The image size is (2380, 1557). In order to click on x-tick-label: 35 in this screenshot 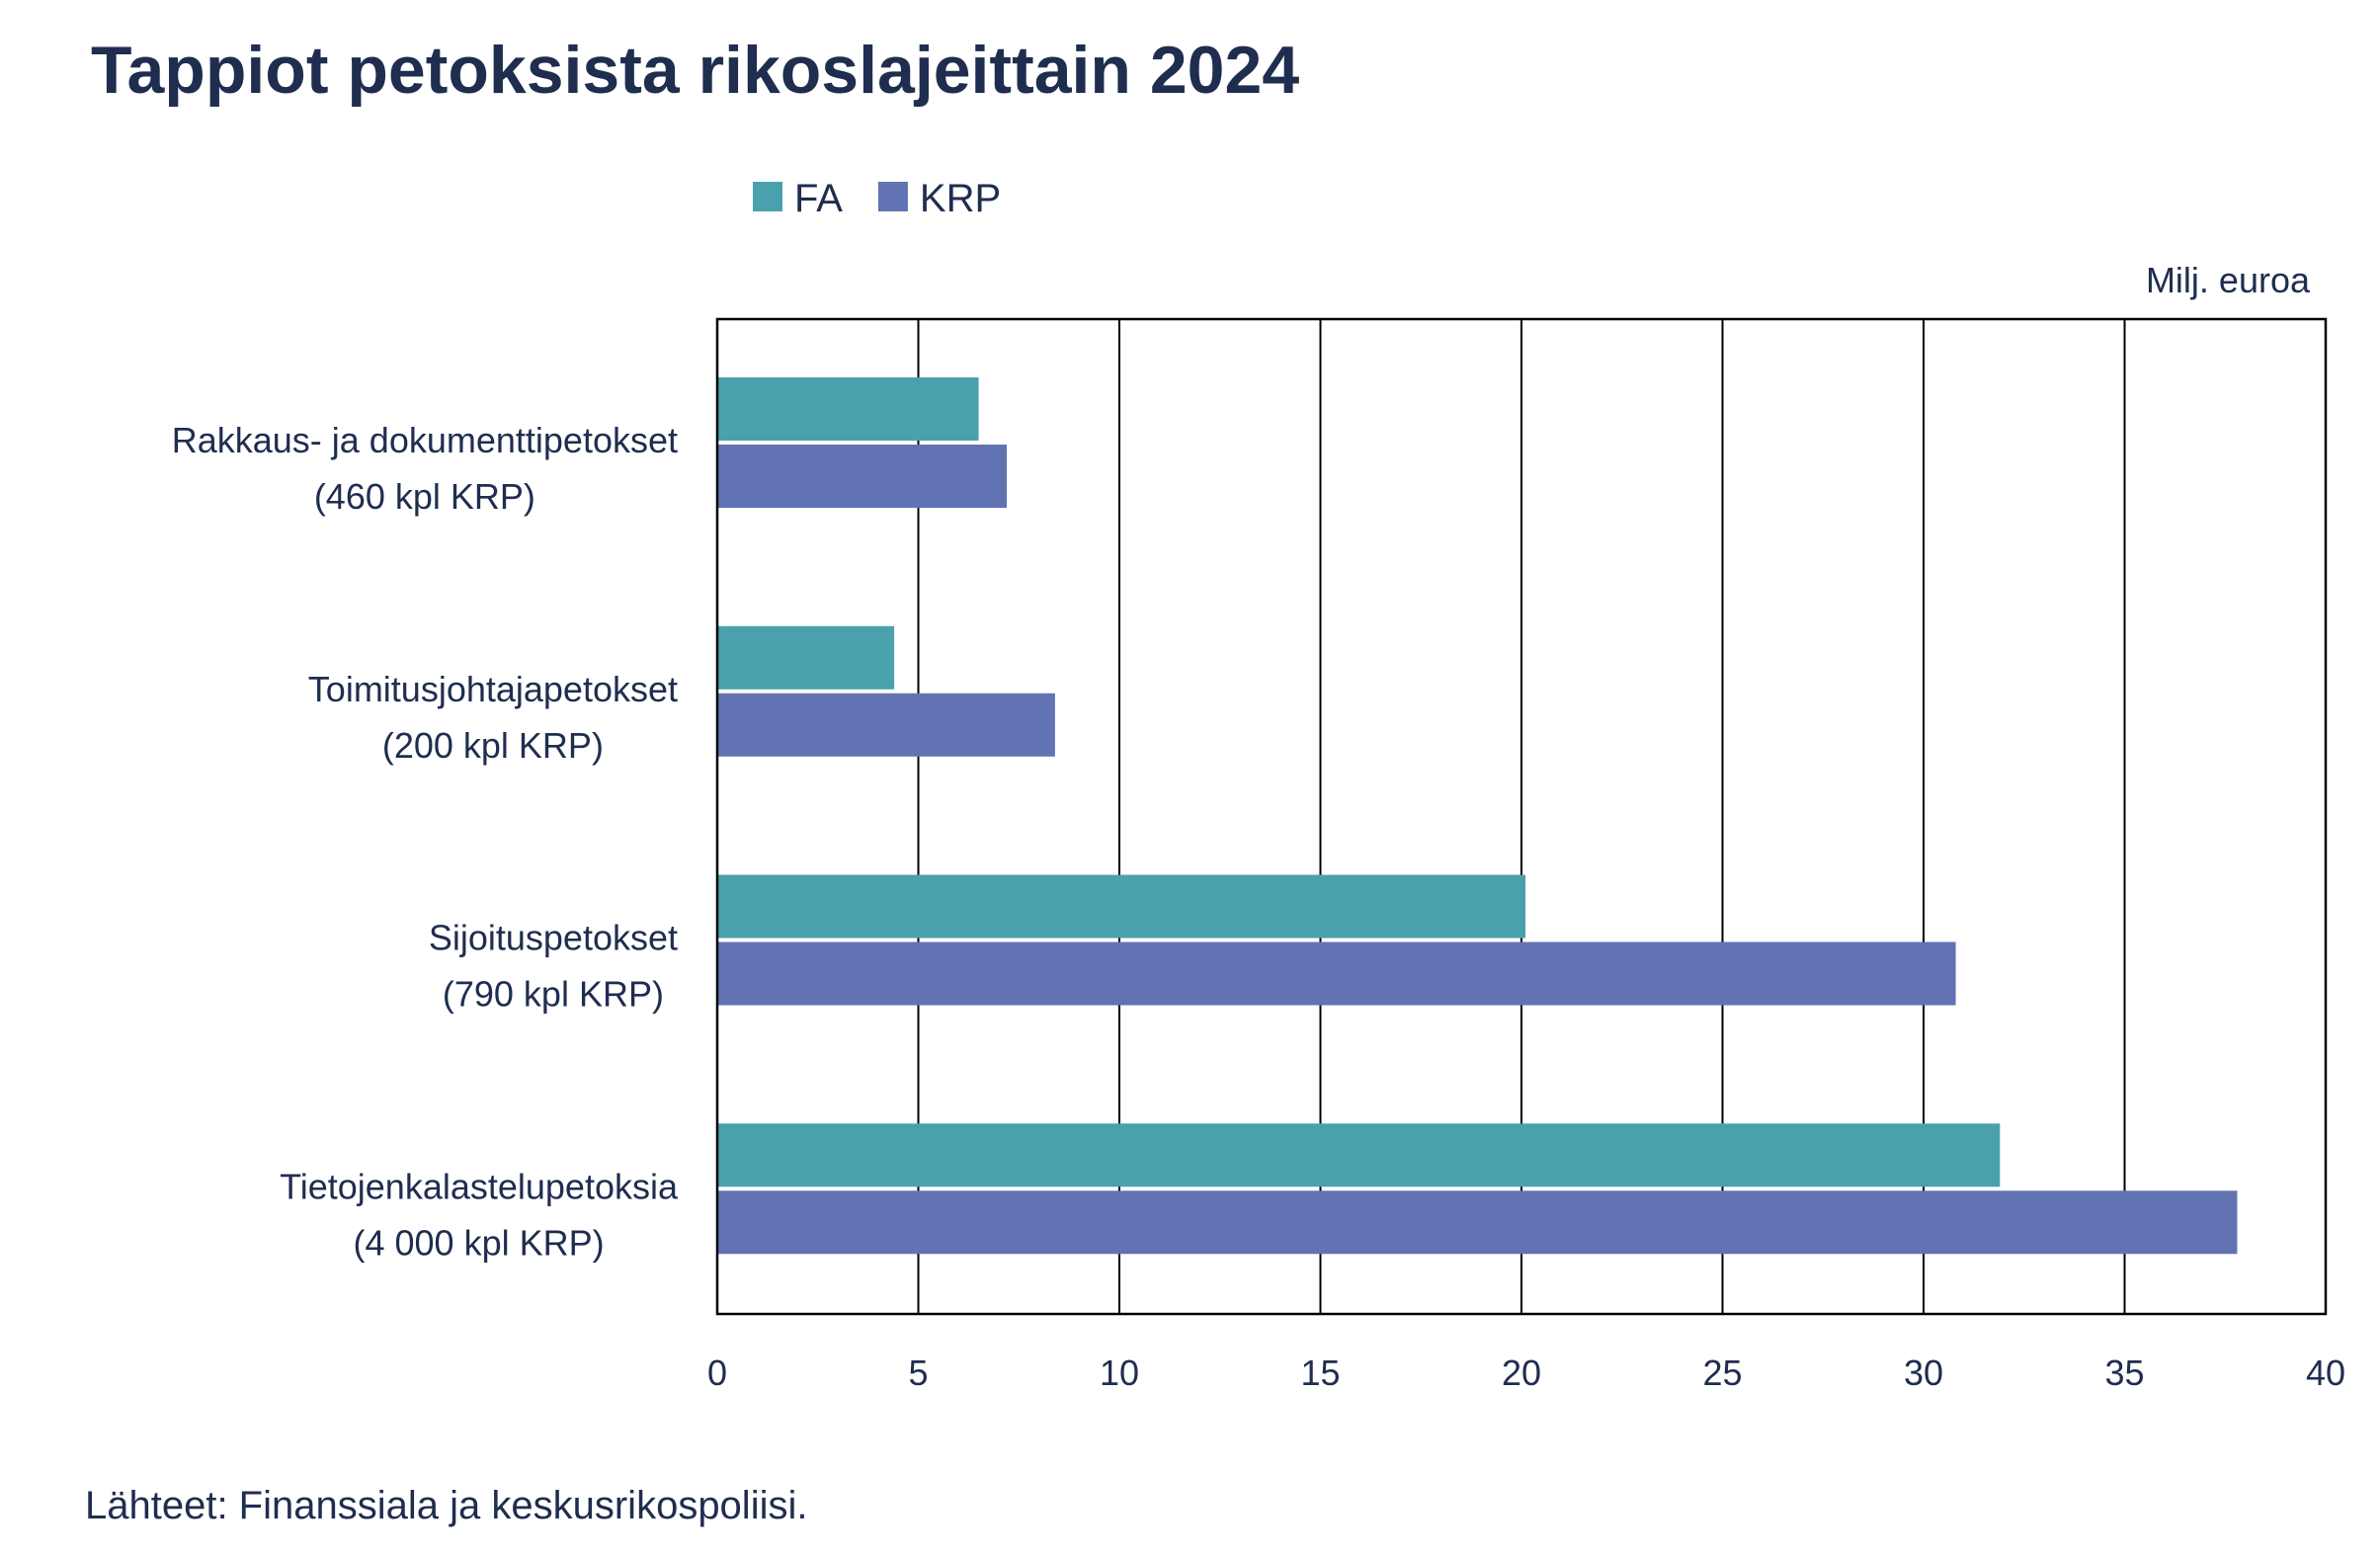, I will do `click(2124, 1372)`.